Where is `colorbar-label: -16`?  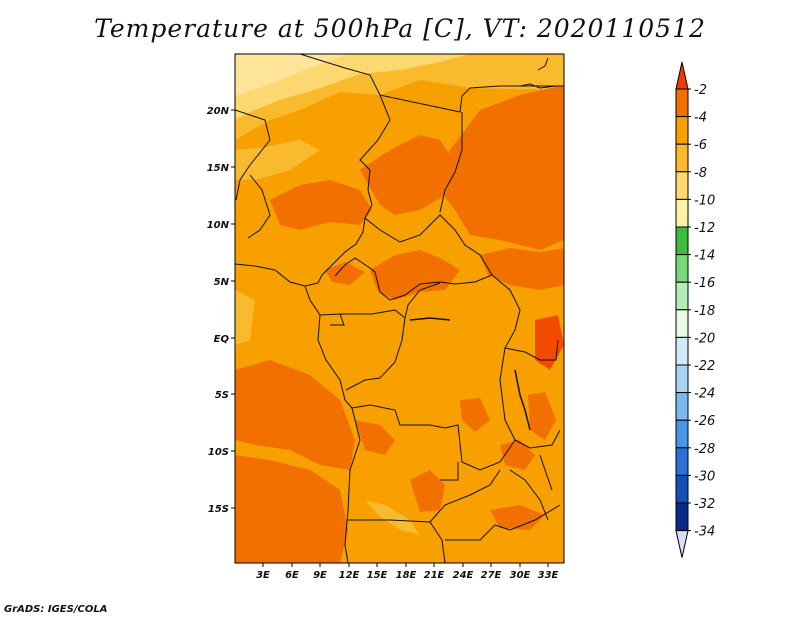 colorbar-label: -16 is located at coordinates (704, 283).